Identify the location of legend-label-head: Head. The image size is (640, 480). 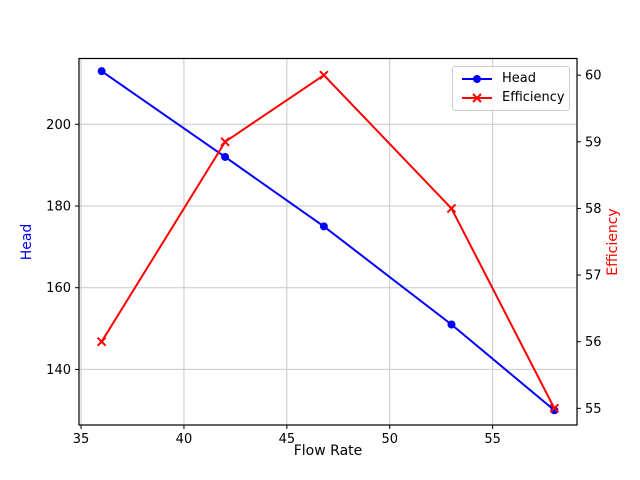
(519, 79).